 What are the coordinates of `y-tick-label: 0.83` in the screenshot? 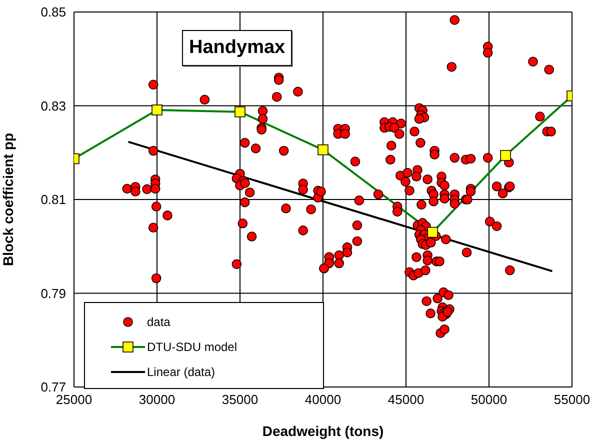 It's located at (53, 106).